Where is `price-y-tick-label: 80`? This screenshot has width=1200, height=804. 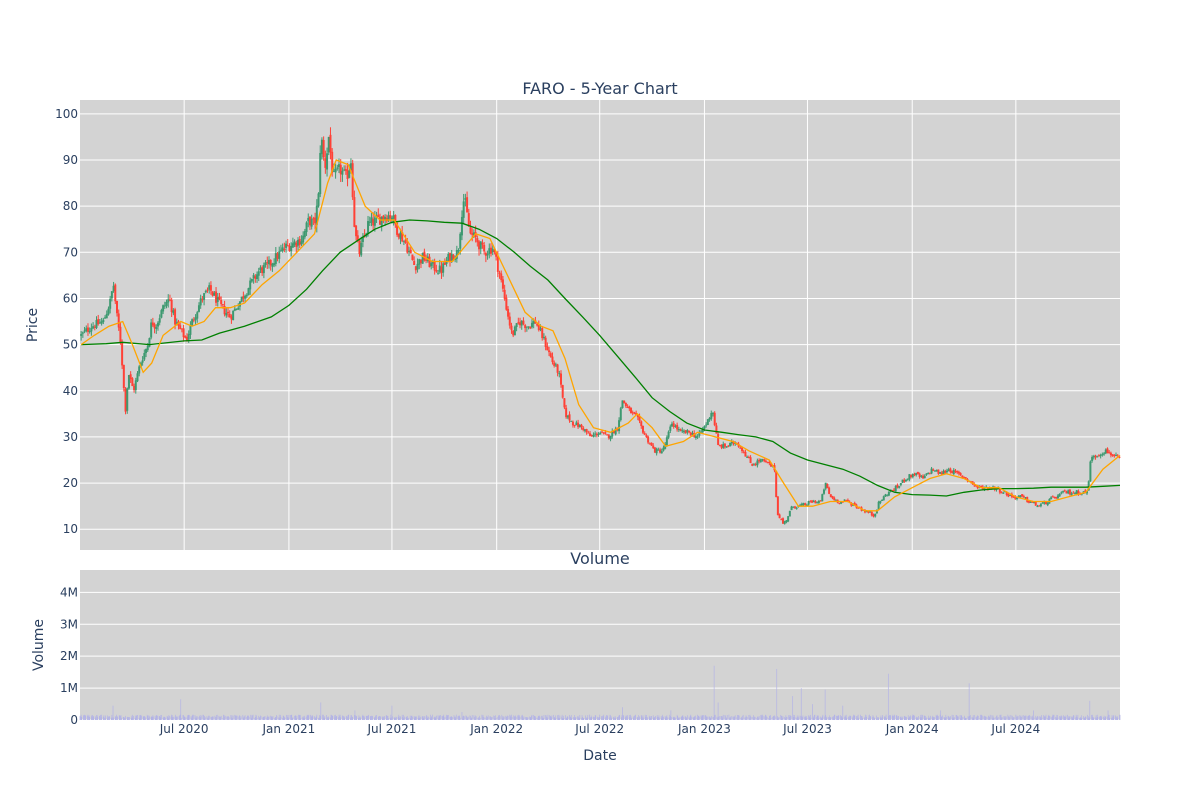 price-y-tick-label: 80 is located at coordinates (70, 206).